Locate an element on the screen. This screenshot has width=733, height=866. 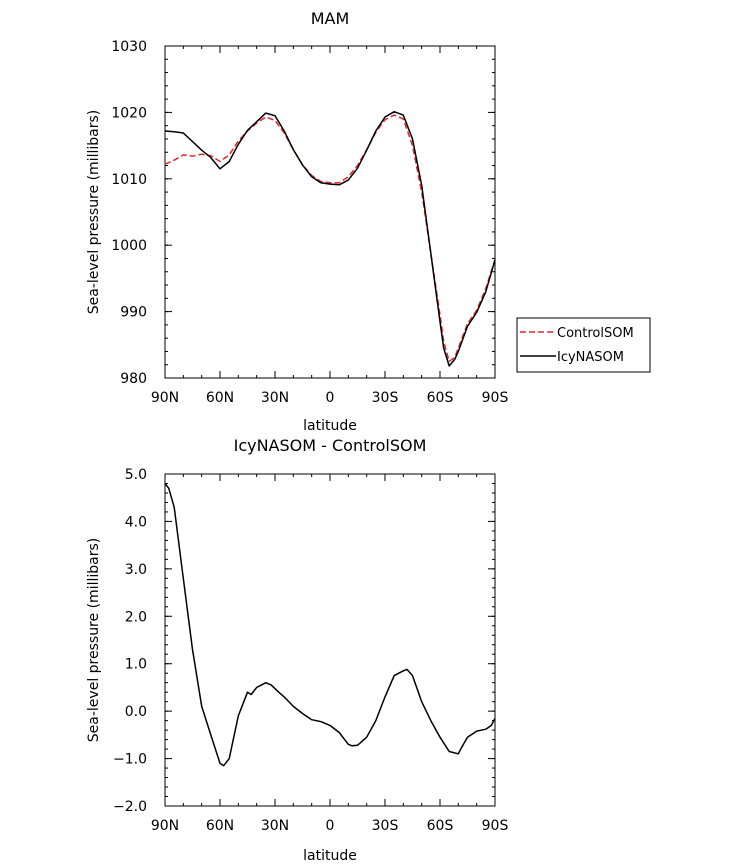
y-tick-label: 5.0 is located at coordinates (136, 475).